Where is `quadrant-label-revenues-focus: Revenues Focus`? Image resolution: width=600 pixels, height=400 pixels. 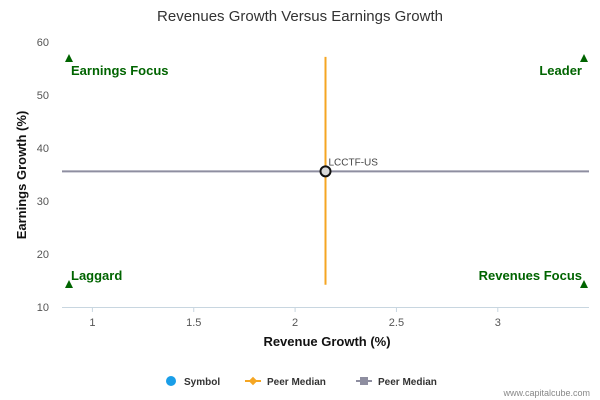 quadrant-label-revenues-focus: Revenues Focus is located at coordinates (530, 275).